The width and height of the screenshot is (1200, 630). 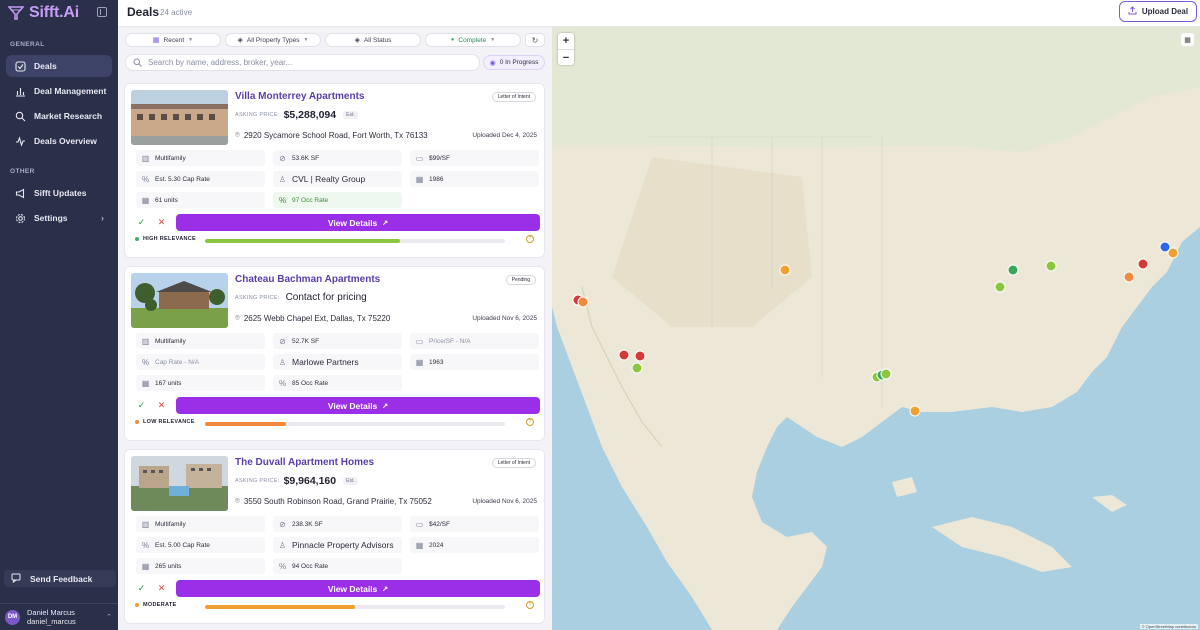 What do you see at coordinates (51, 218) in the screenshot?
I see `sidebar-item-label: Settings` at bounding box center [51, 218].